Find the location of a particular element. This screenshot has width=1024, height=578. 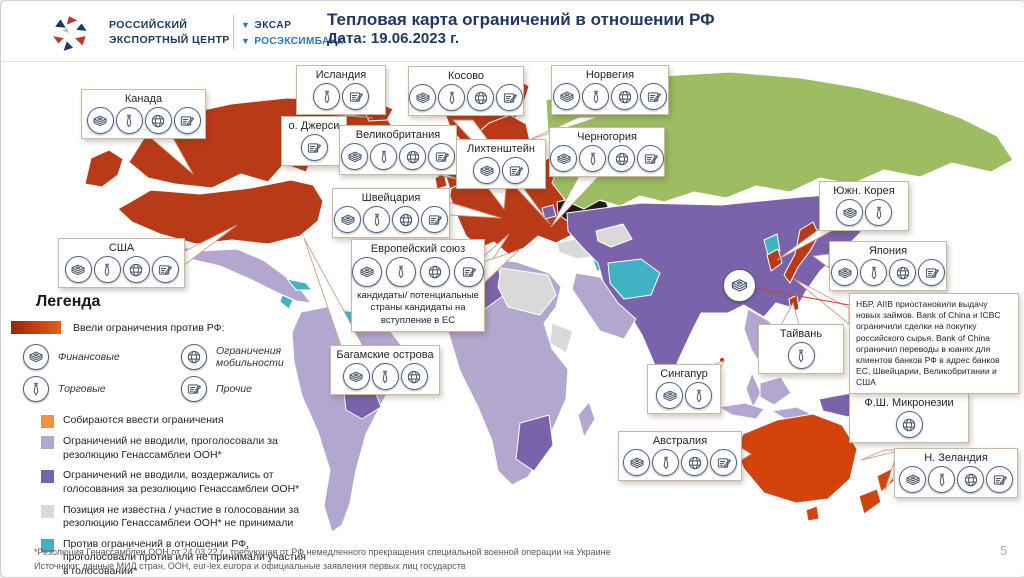

callout-canada: Канада is located at coordinates (143, 114).